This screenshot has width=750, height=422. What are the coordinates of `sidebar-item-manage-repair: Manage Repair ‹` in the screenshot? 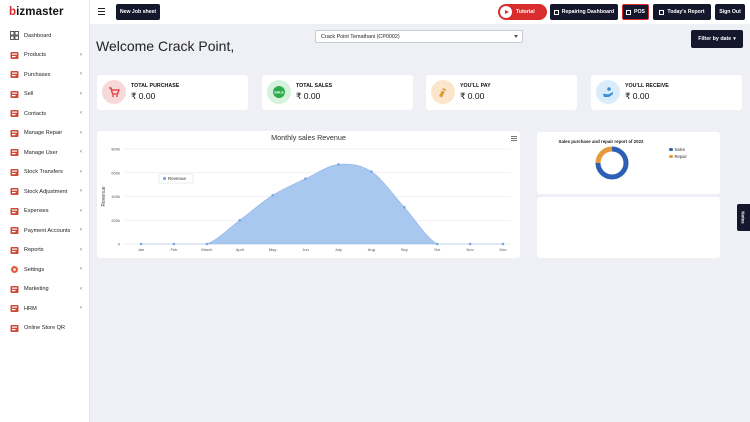 It's located at (44, 134).